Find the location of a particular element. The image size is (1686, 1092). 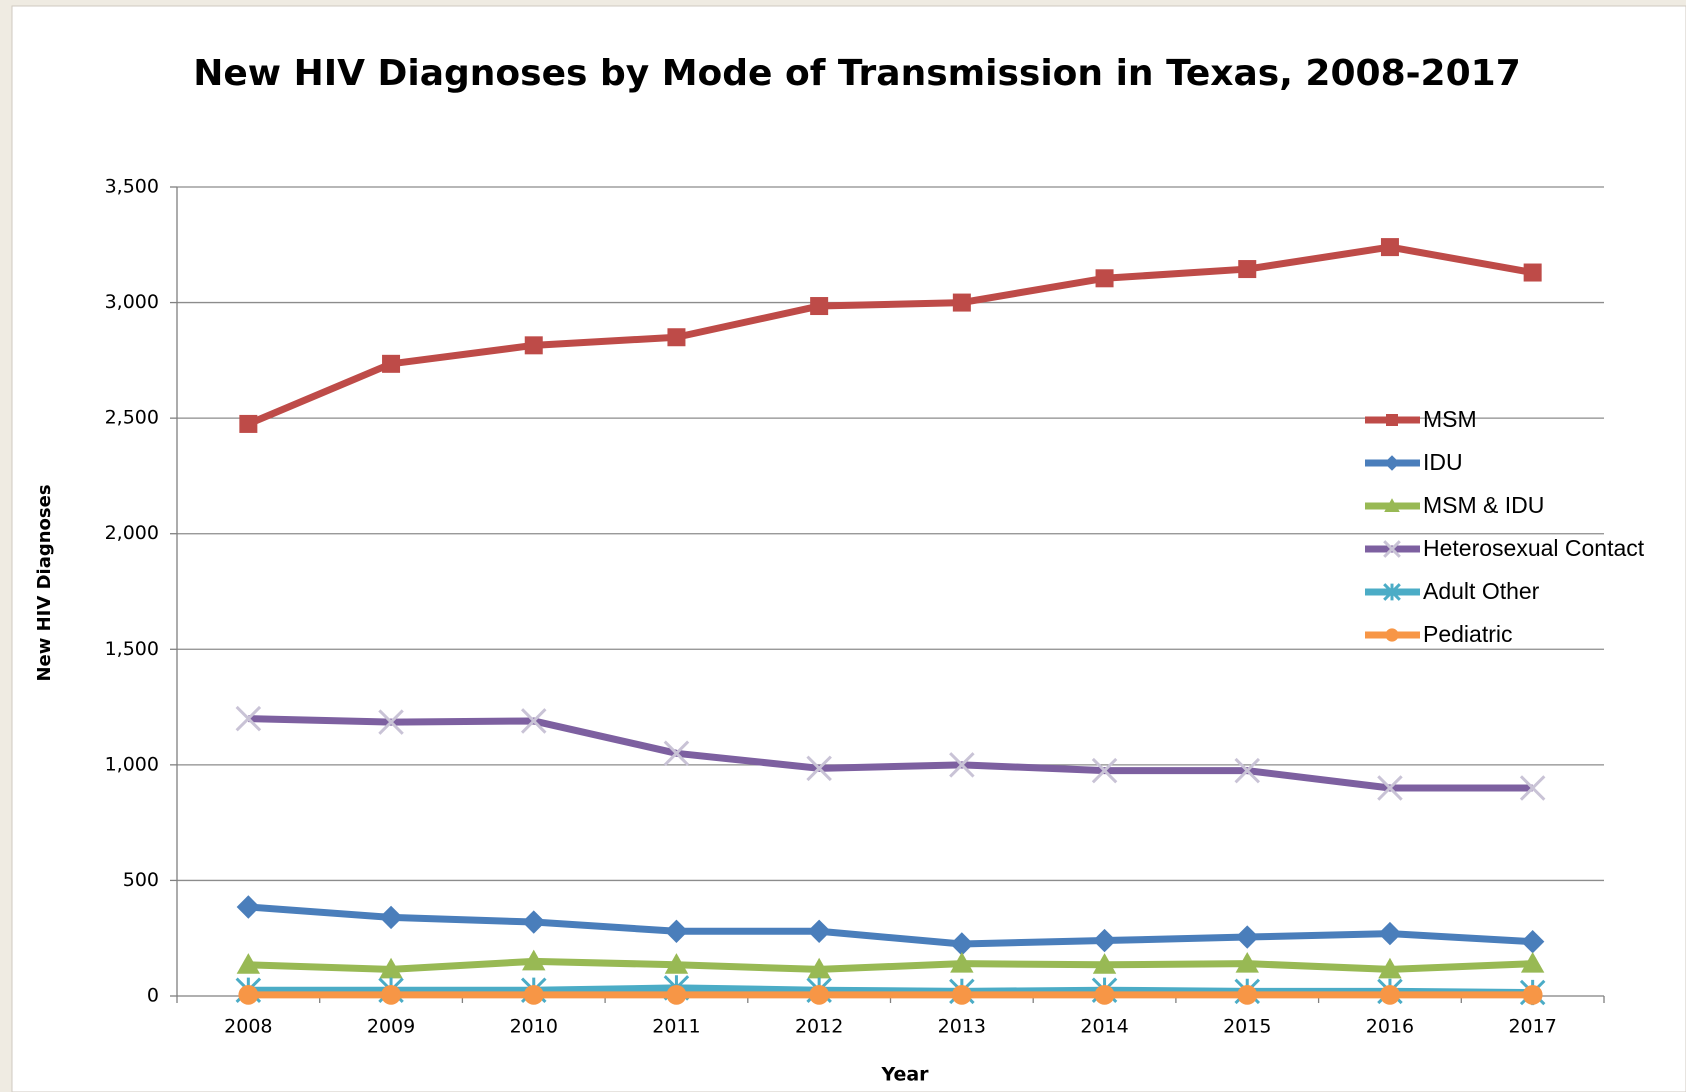

x-tick-label: 2009 is located at coordinates (391, 1027).